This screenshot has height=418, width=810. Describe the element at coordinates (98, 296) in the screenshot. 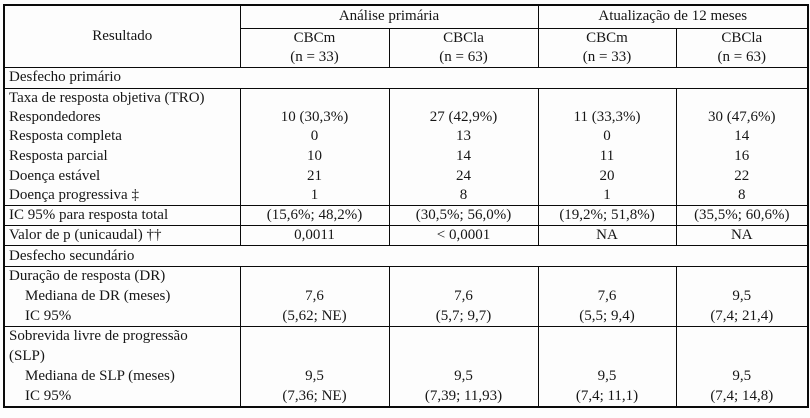

I see `row-label: Mediana de DR (meses)` at that location.